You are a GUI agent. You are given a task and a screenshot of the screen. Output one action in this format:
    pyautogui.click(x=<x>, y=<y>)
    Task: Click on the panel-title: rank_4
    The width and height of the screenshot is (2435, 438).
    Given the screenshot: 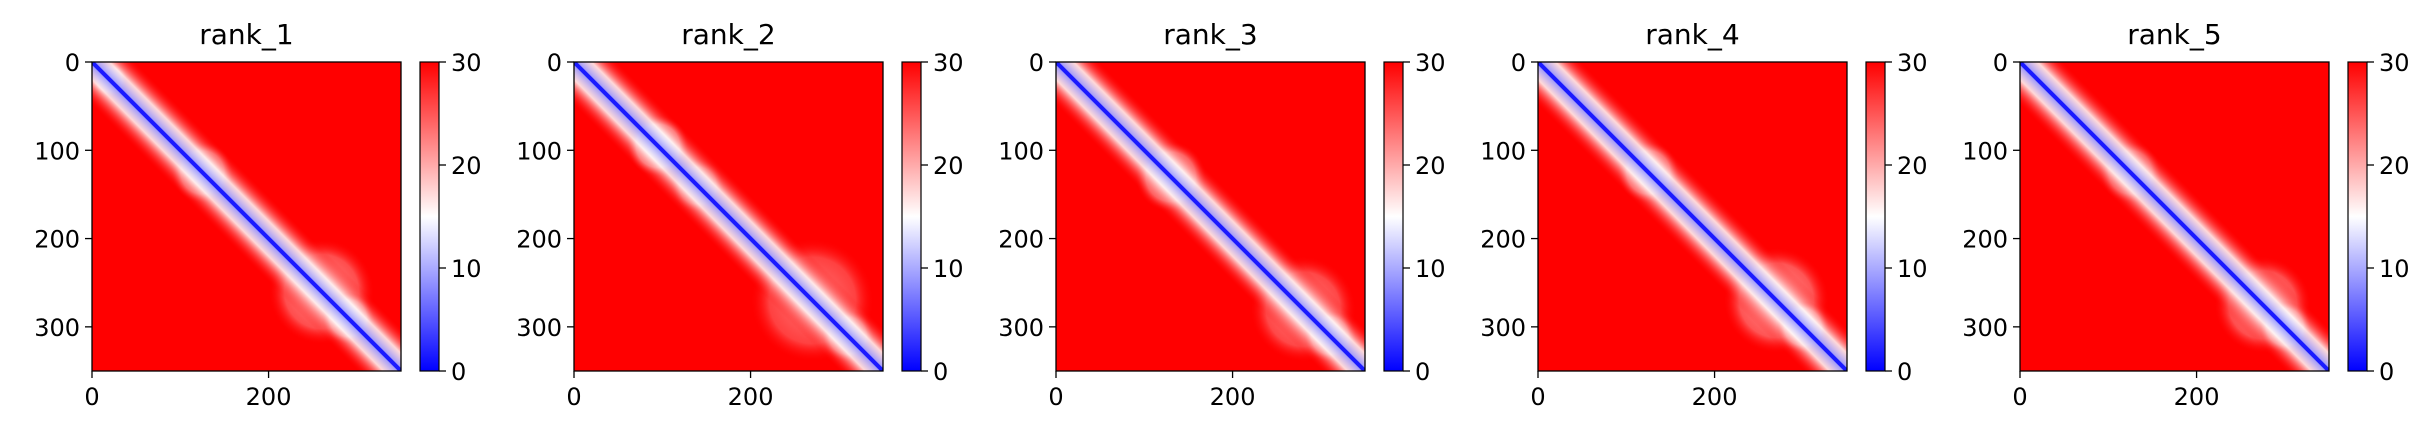 What is the action you would take?
    pyautogui.click(x=1692, y=34)
    